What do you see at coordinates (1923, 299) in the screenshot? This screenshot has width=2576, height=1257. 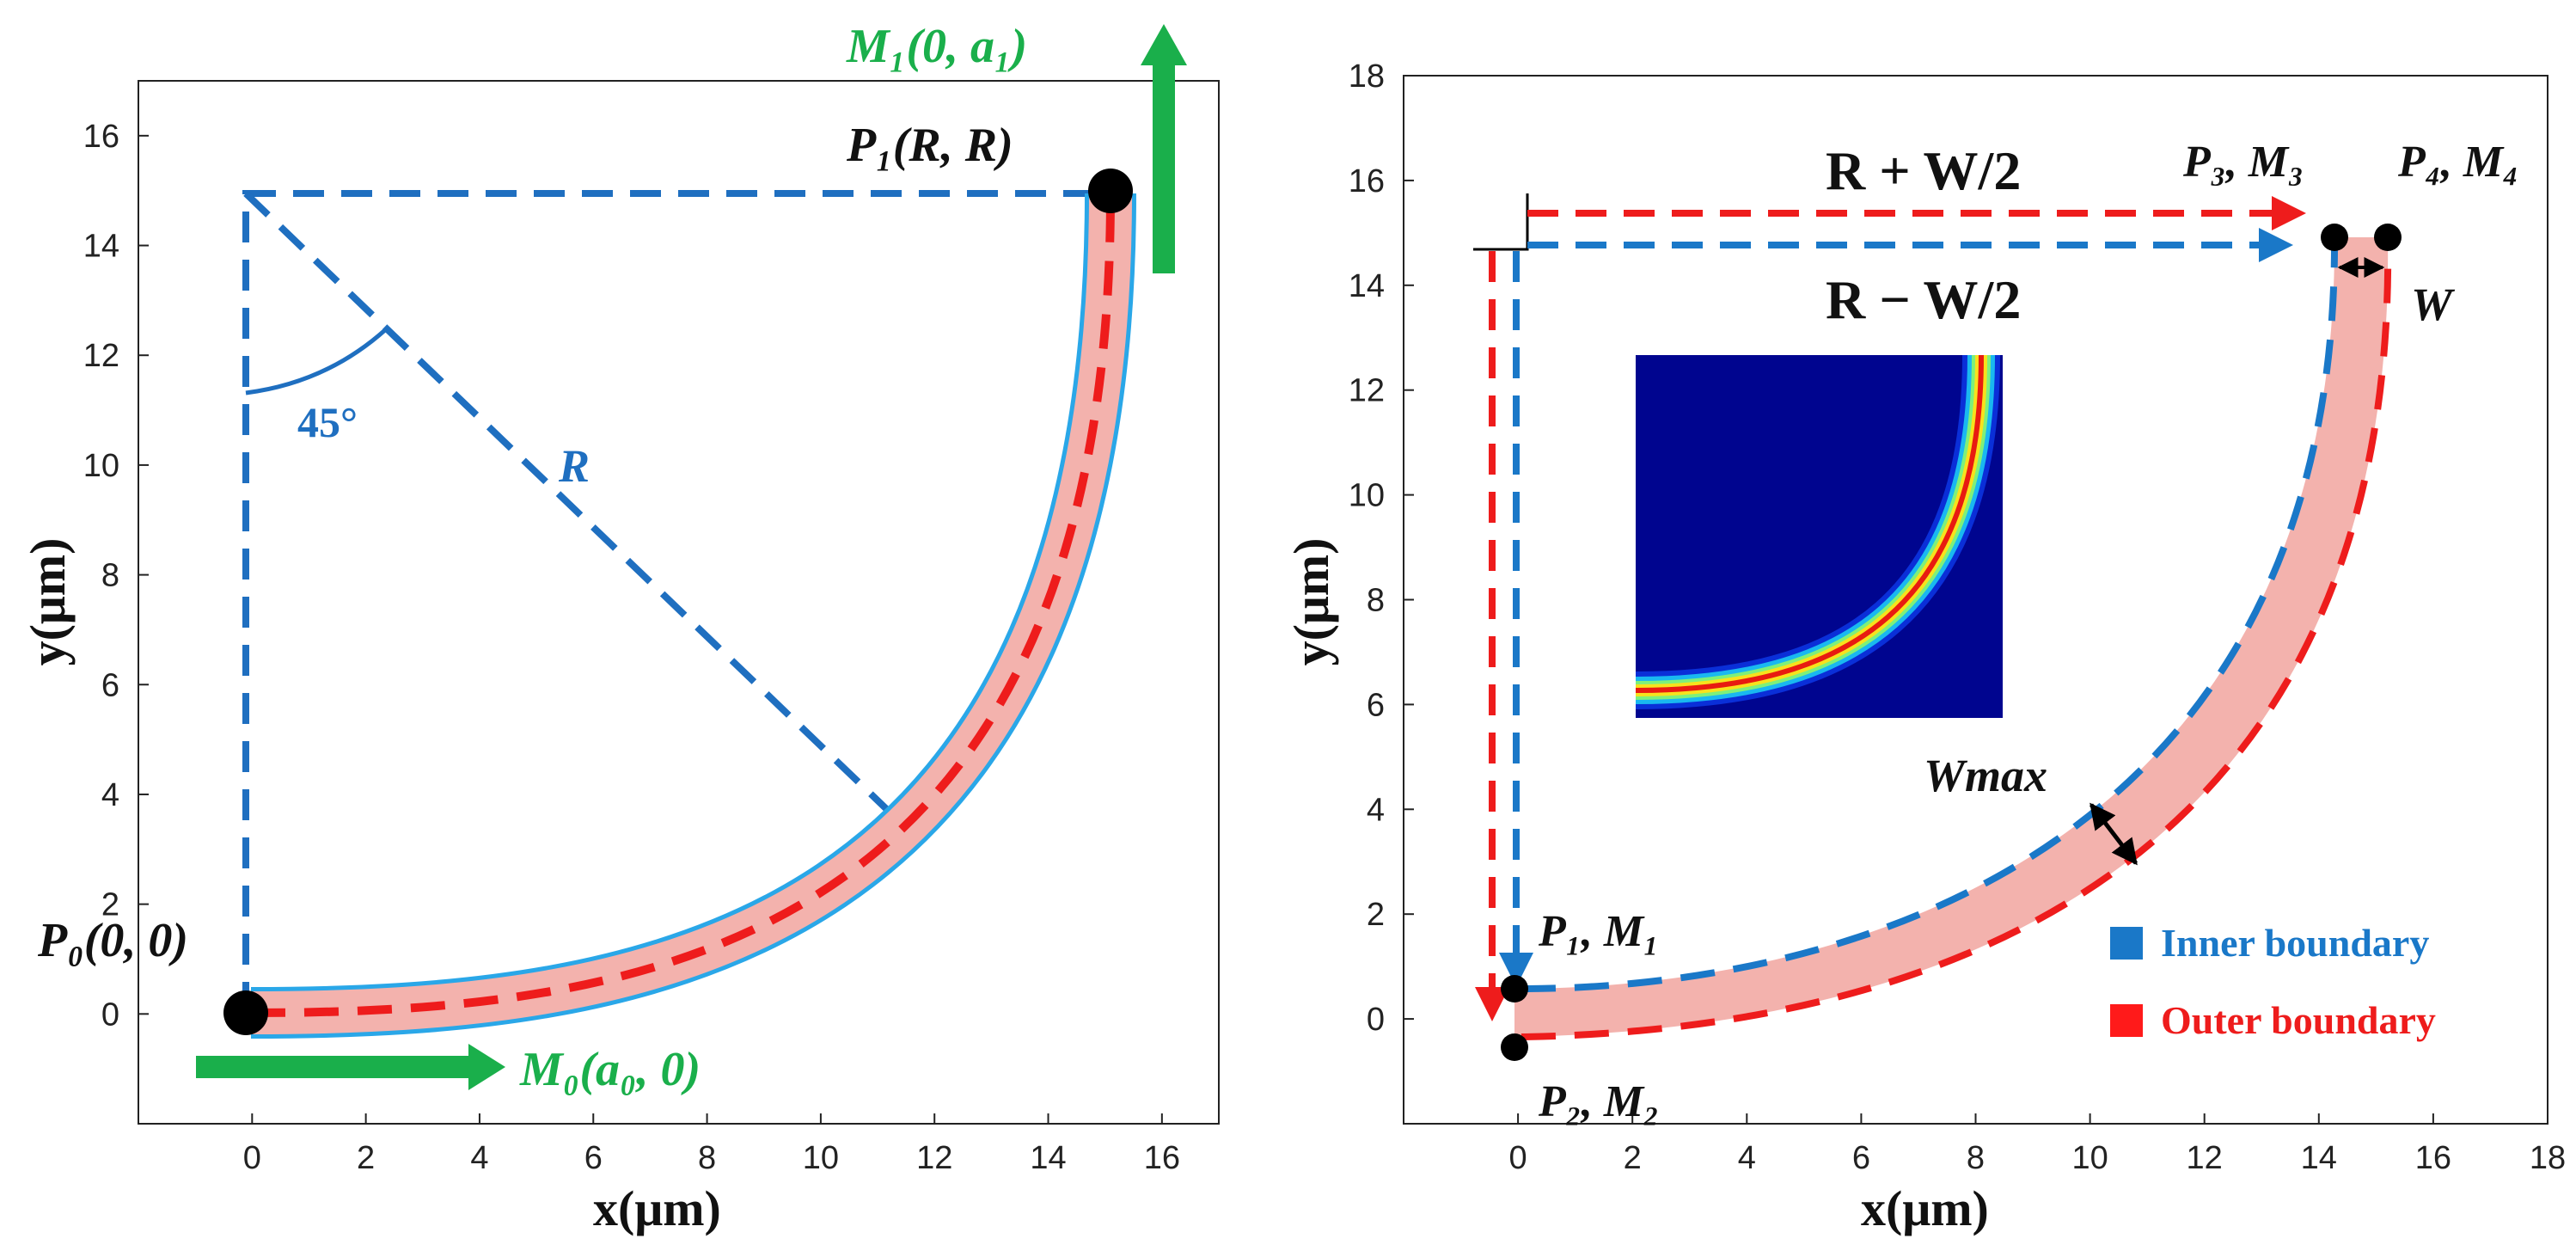 I see `label-inner-length: R − W/2` at bounding box center [1923, 299].